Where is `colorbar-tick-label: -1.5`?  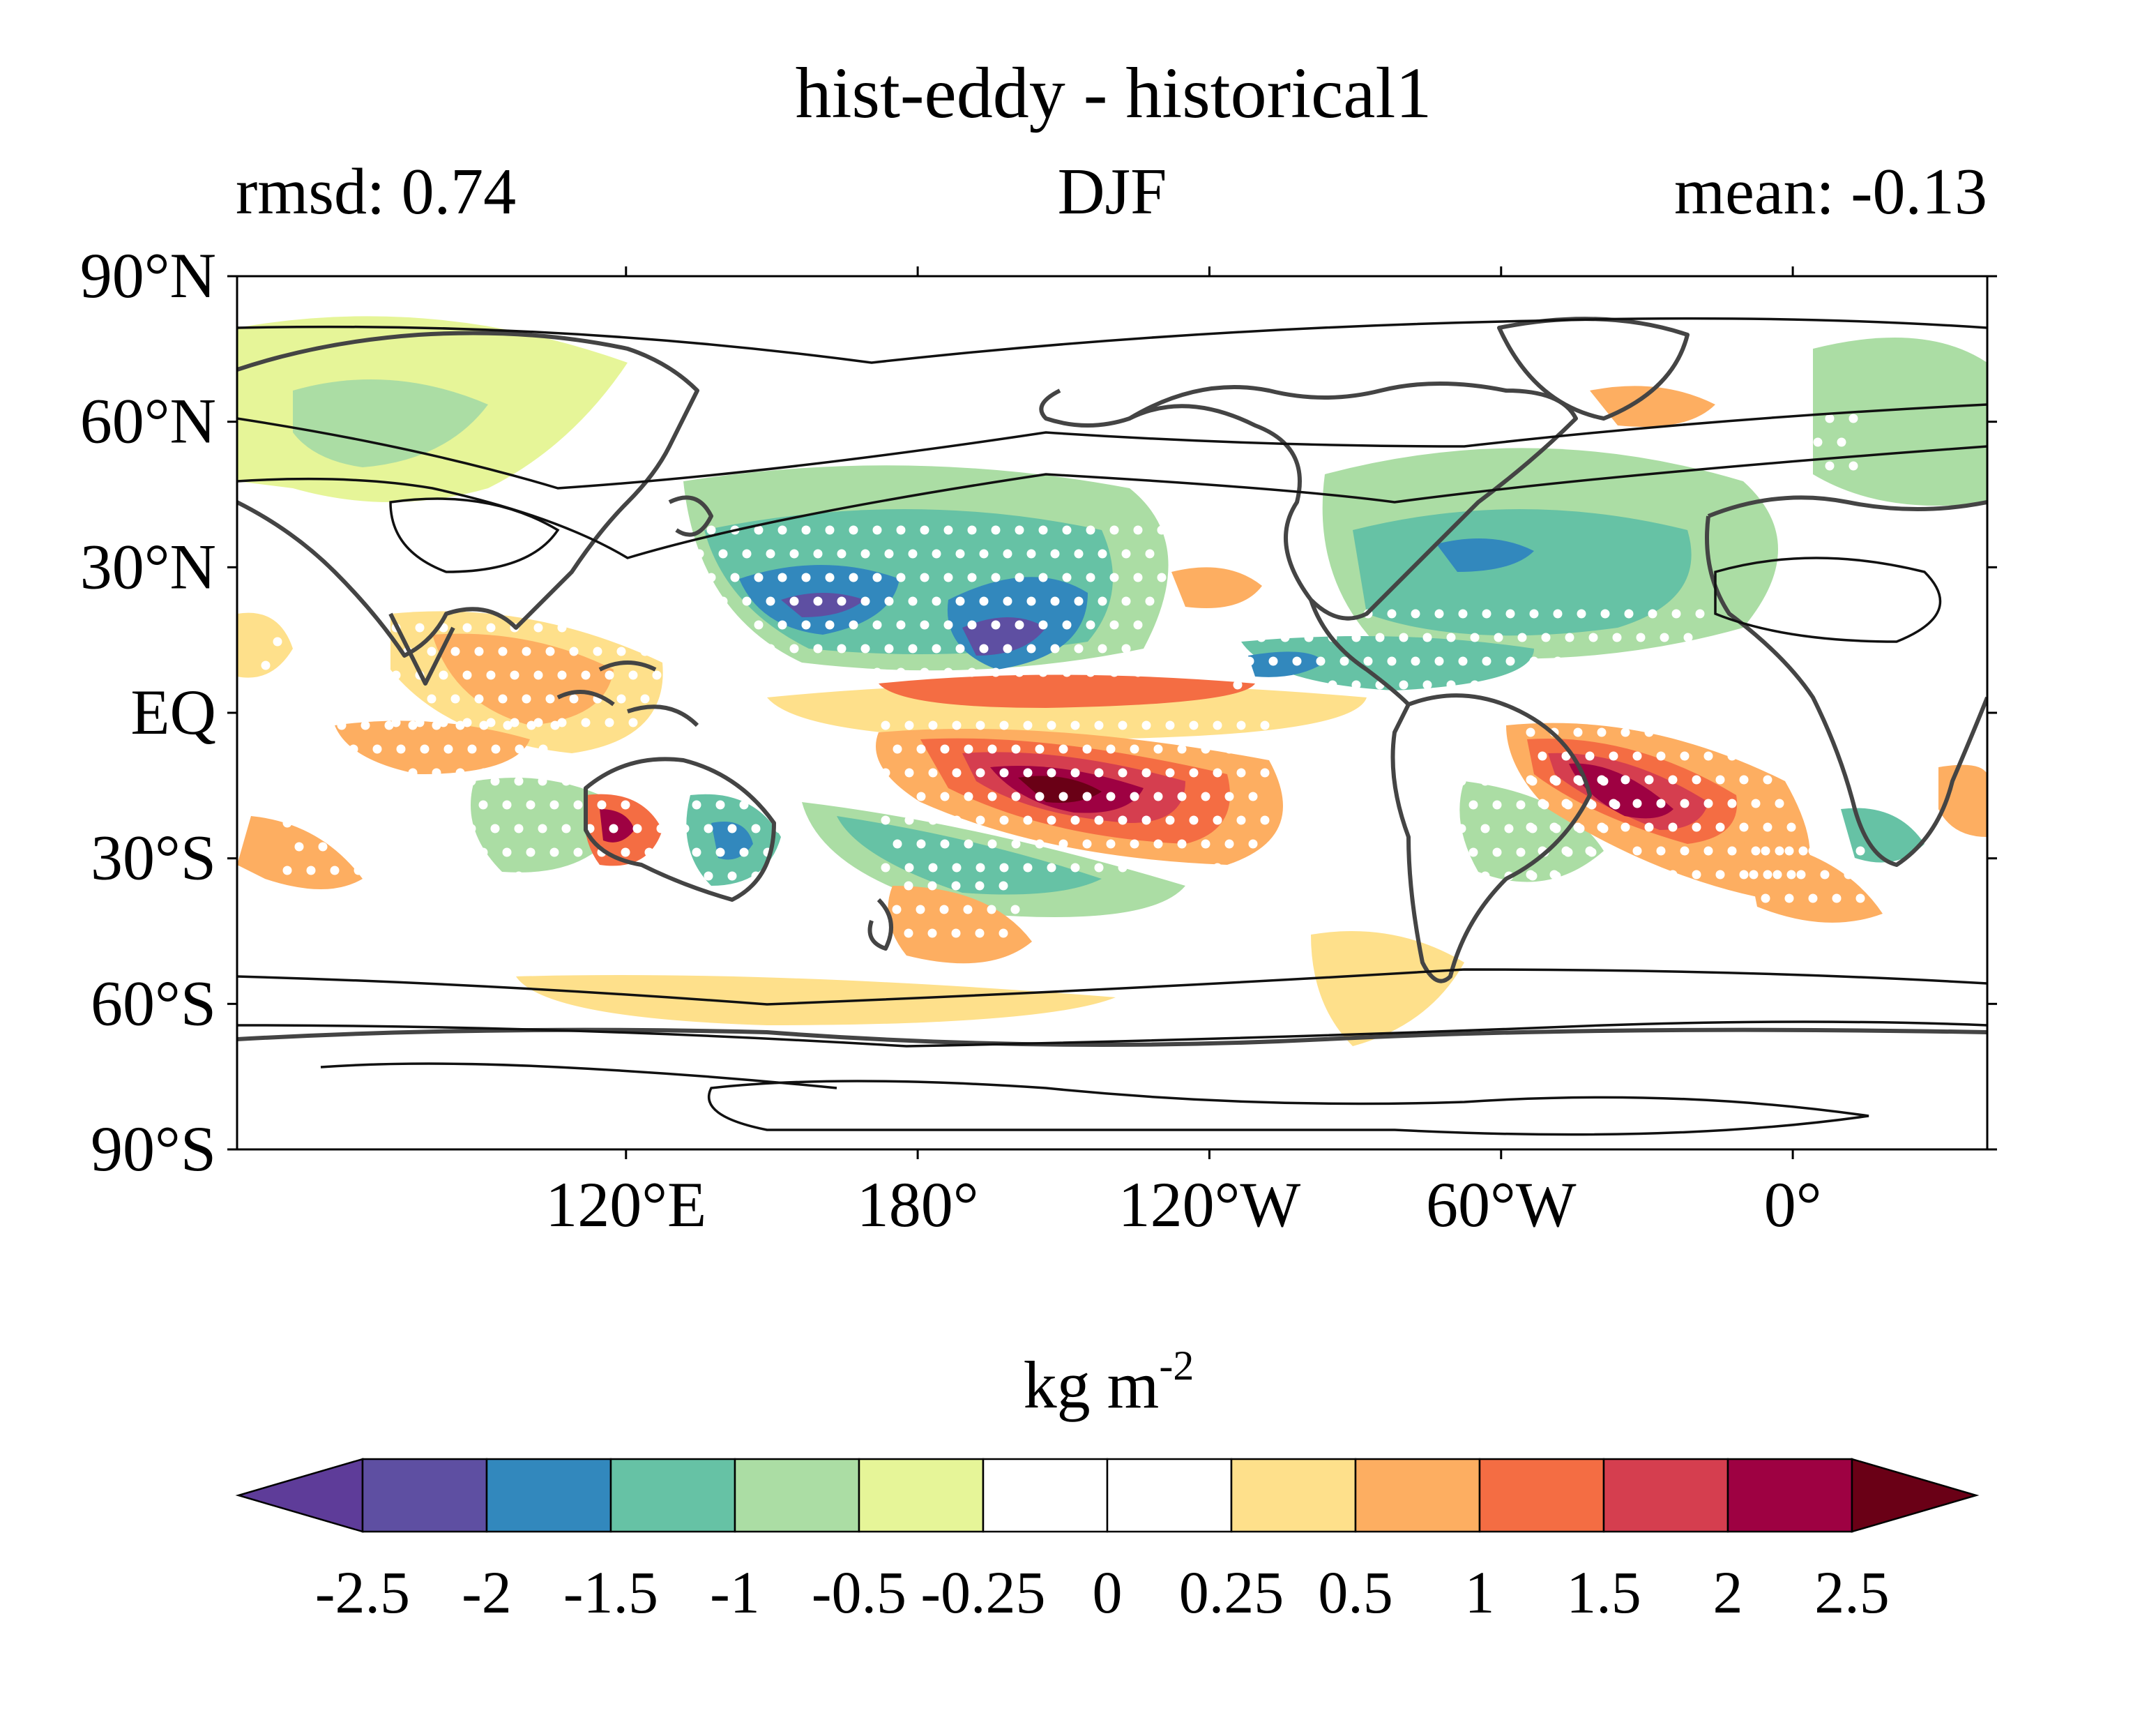 colorbar-tick-label: -1.5 is located at coordinates (610, 1592).